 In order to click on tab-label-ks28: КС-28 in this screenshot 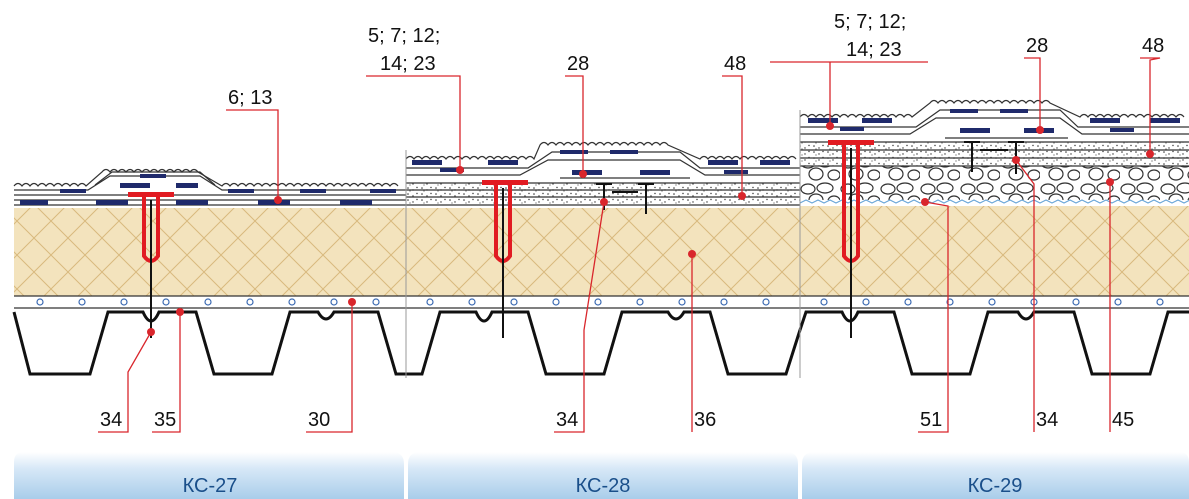, I will do `click(603, 486)`.